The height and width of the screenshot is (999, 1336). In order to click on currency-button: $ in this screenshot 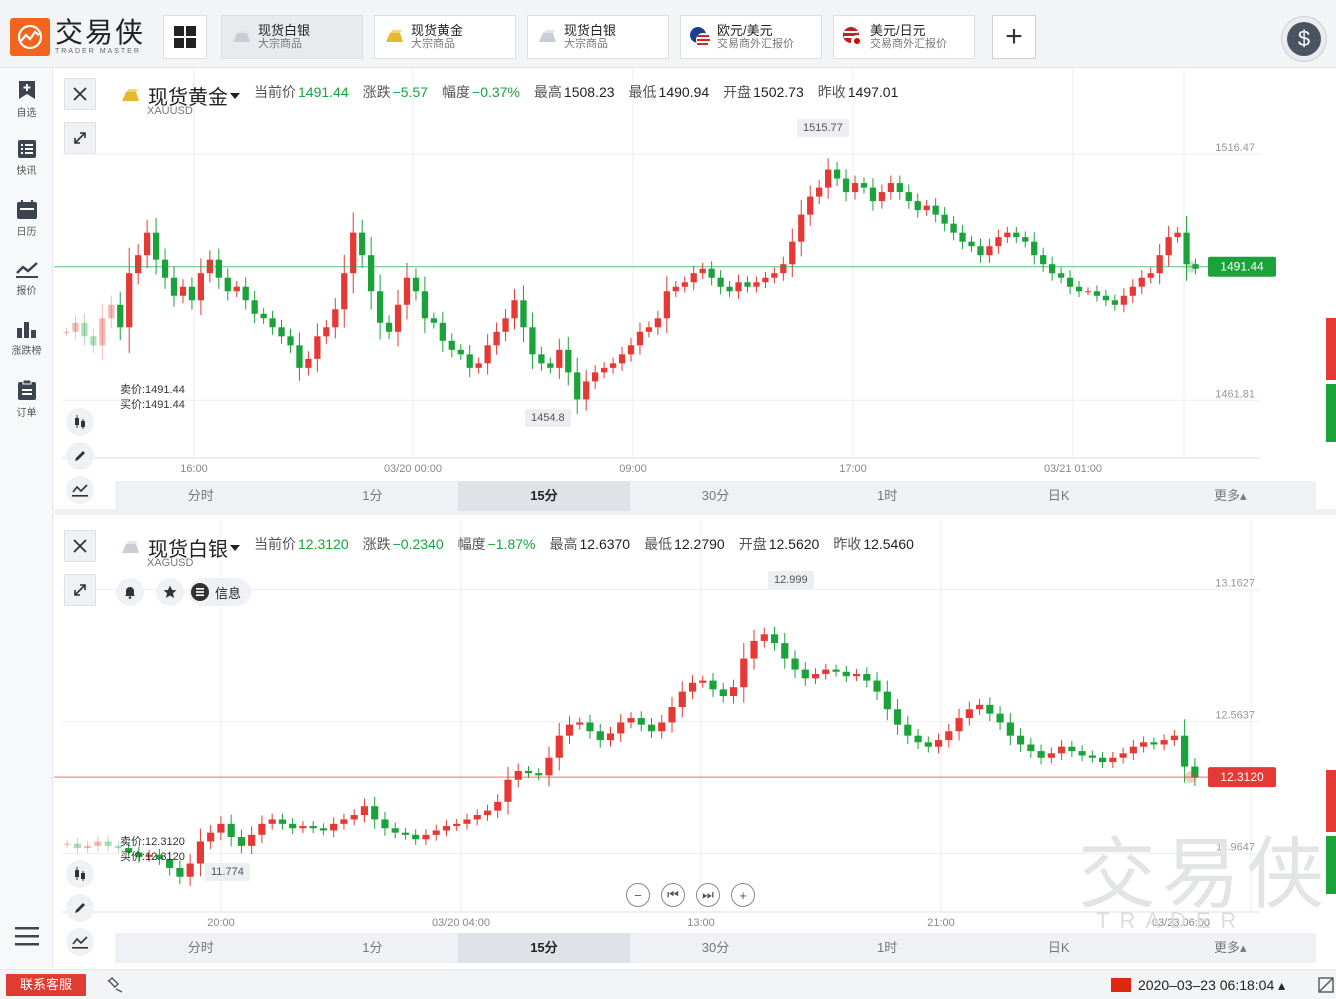, I will do `click(1304, 39)`.